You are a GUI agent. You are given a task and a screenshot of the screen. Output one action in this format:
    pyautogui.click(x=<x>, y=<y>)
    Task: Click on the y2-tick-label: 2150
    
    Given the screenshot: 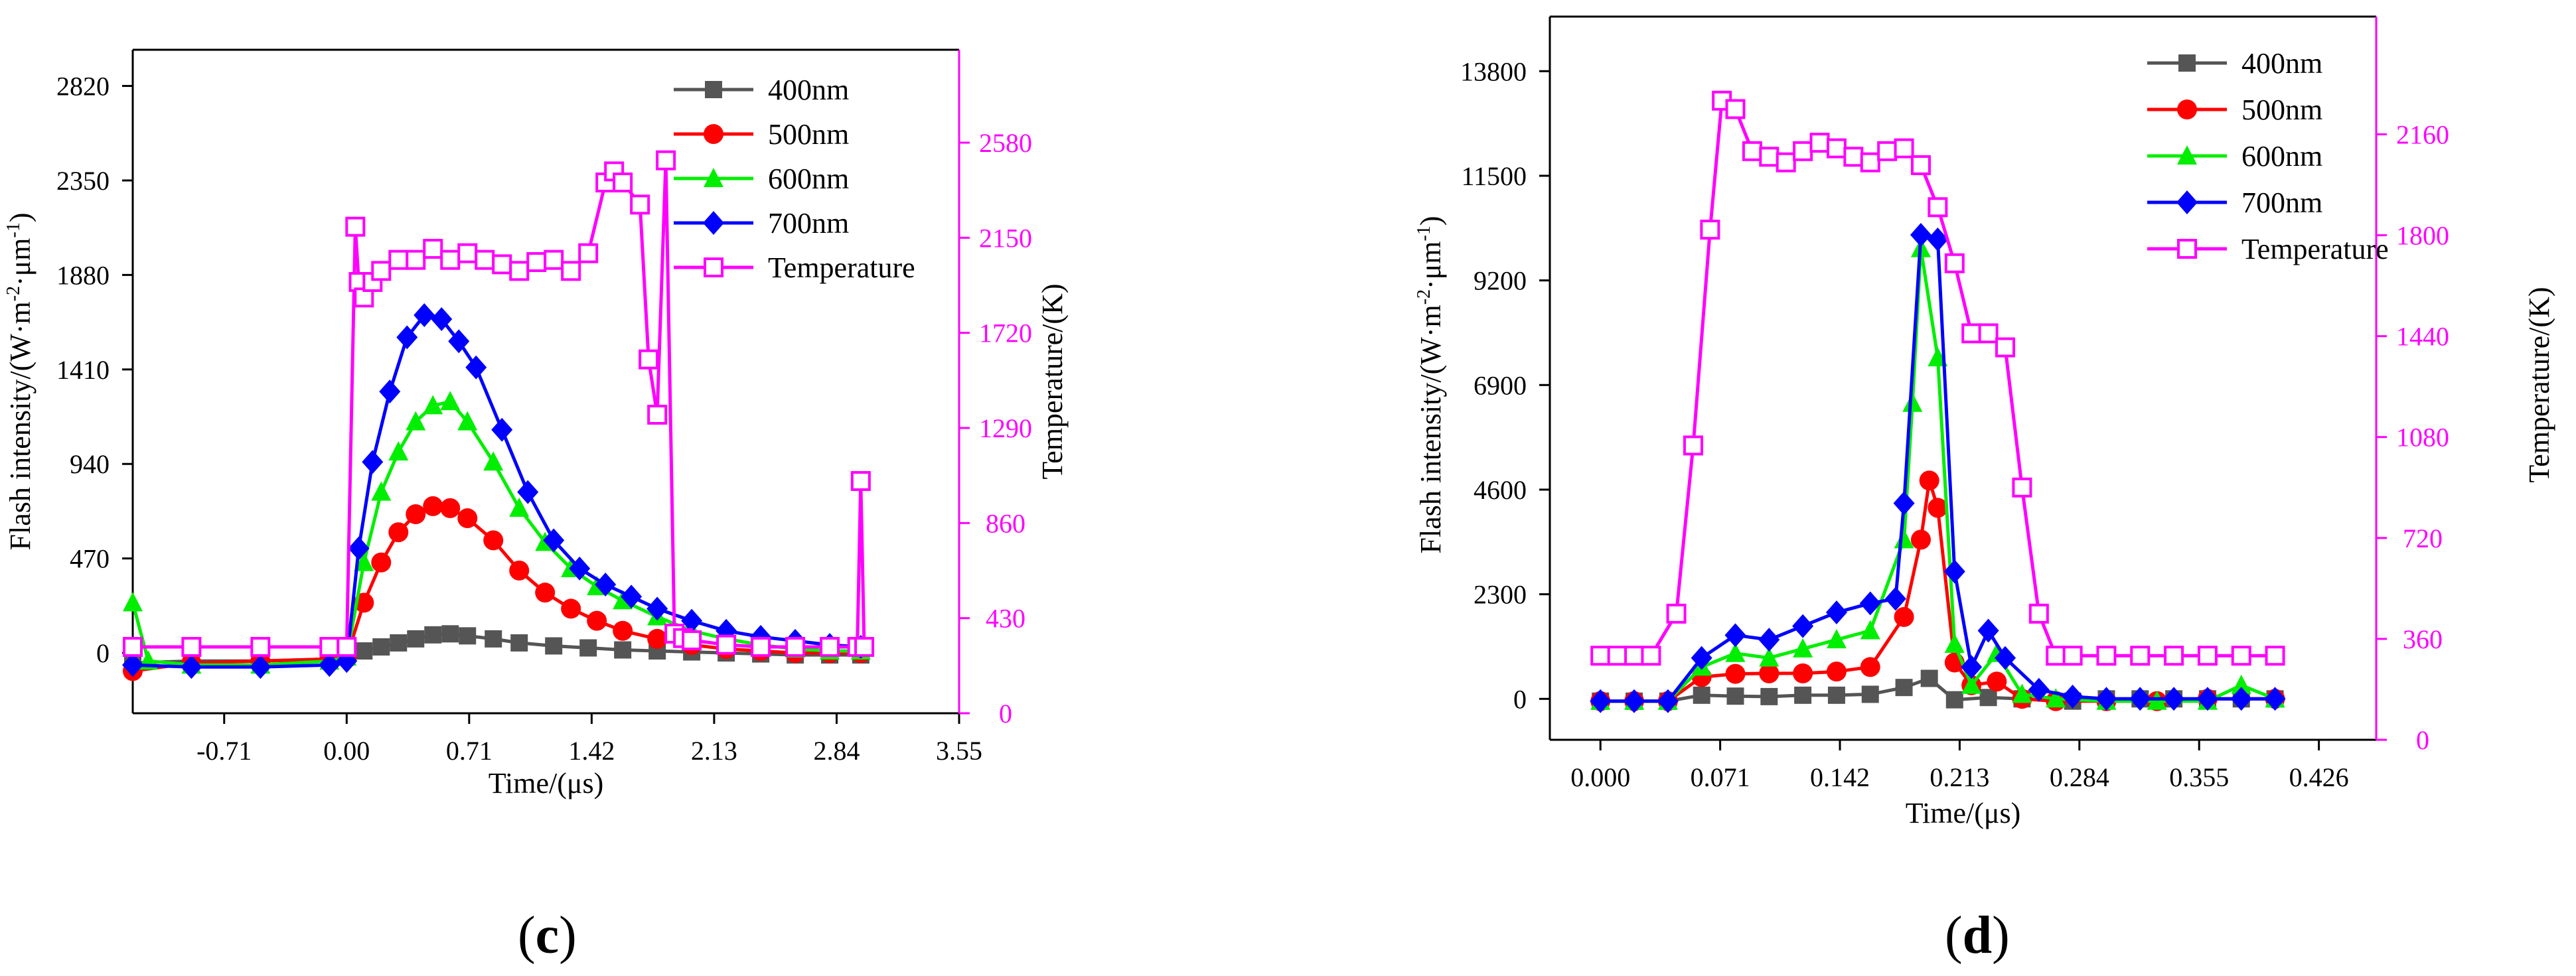 What is the action you would take?
    pyautogui.click(x=1005, y=238)
    